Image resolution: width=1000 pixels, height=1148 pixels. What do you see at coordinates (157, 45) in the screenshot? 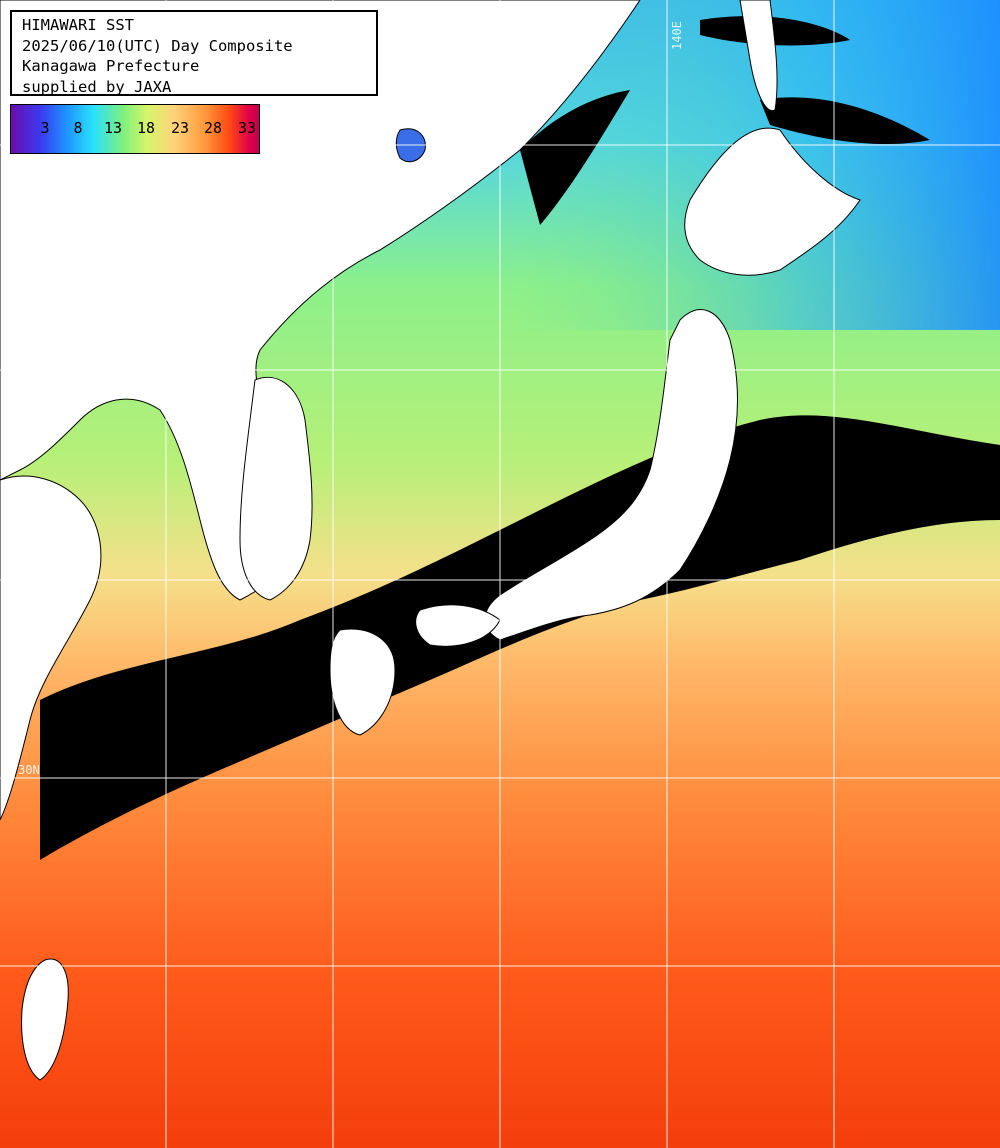
I see `title-date: 2025/06/10(UTC) Day Composite` at bounding box center [157, 45].